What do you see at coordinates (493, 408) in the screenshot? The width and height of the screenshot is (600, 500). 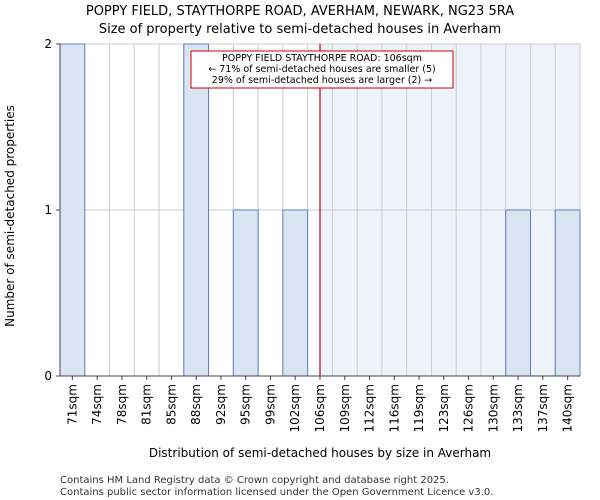 I see `x-tick-label: 130sqm` at bounding box center [493, 408].